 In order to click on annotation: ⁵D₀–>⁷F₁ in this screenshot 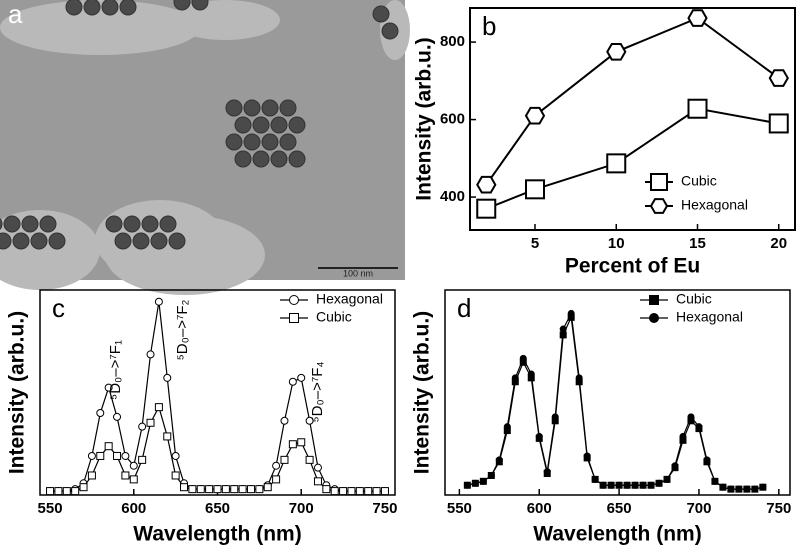, I will do `click(115, 370)`.